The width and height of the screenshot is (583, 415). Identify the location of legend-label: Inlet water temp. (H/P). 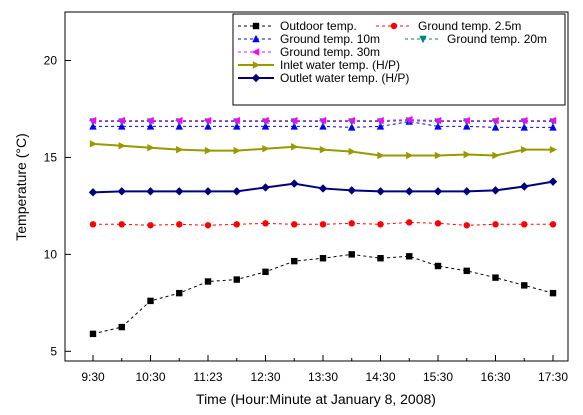
(340, 65).